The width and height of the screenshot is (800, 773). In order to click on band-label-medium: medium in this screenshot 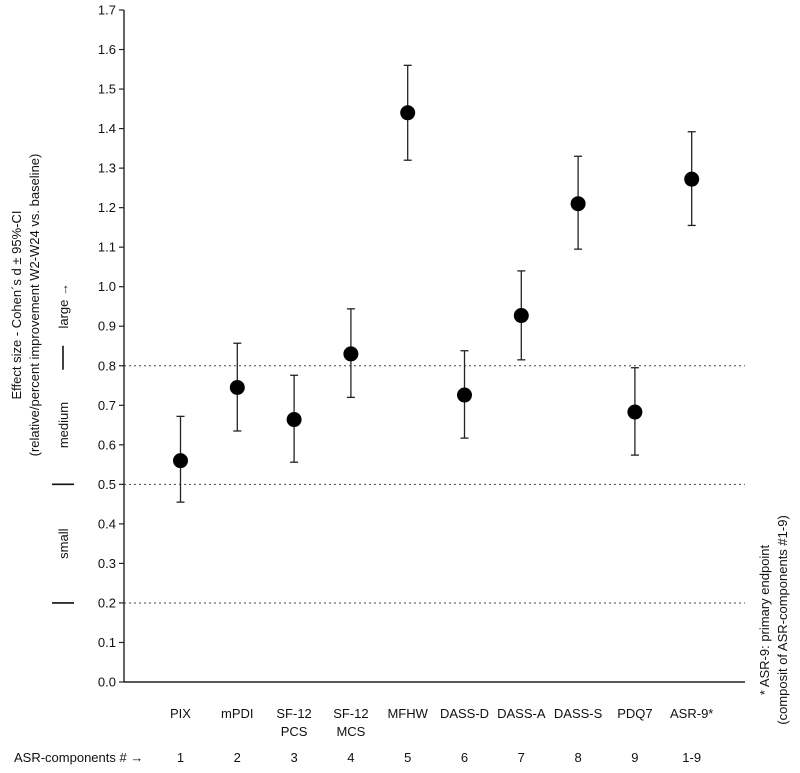, I will do `click(63, 425)`.